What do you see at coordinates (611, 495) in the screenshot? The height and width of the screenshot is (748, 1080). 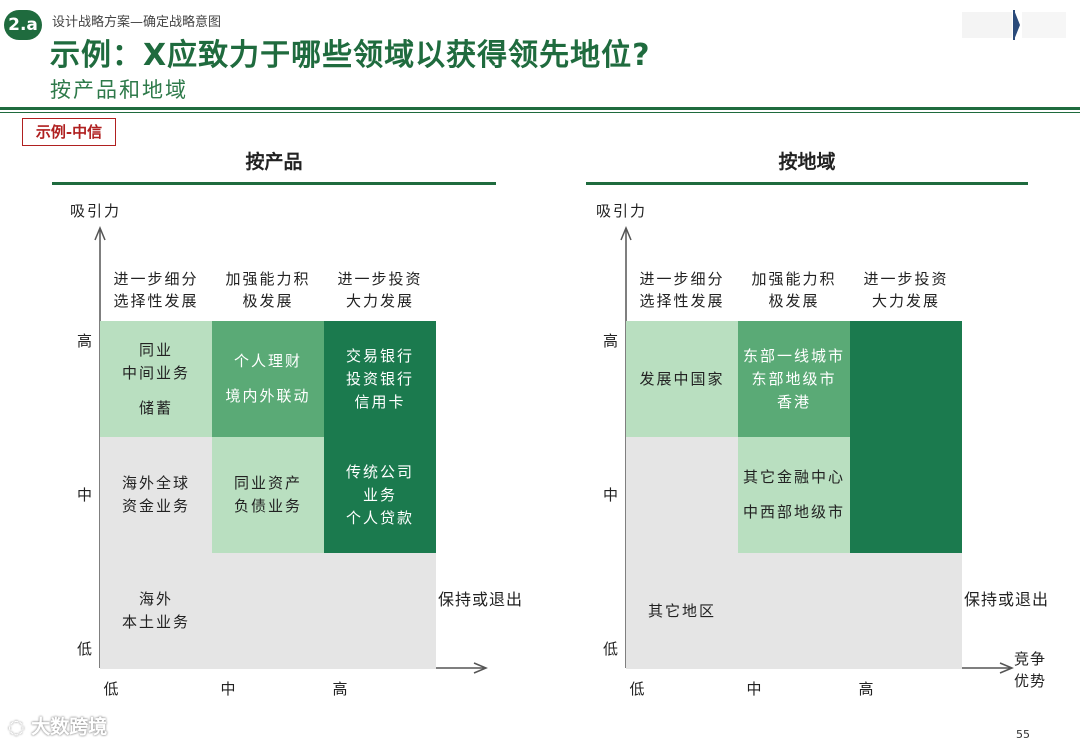 I see `region-row-label: 中` at bounding box center [611, 495].